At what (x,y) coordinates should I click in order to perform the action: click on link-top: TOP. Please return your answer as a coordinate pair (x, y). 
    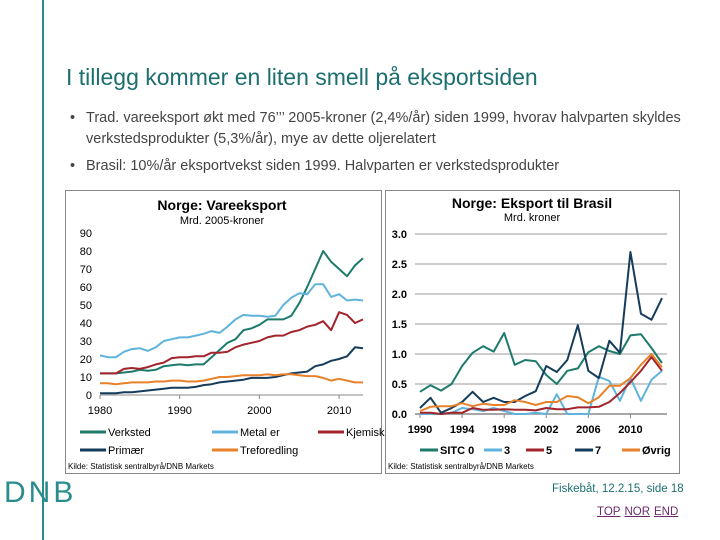
    Looking at the image, I should click on (609, 512).